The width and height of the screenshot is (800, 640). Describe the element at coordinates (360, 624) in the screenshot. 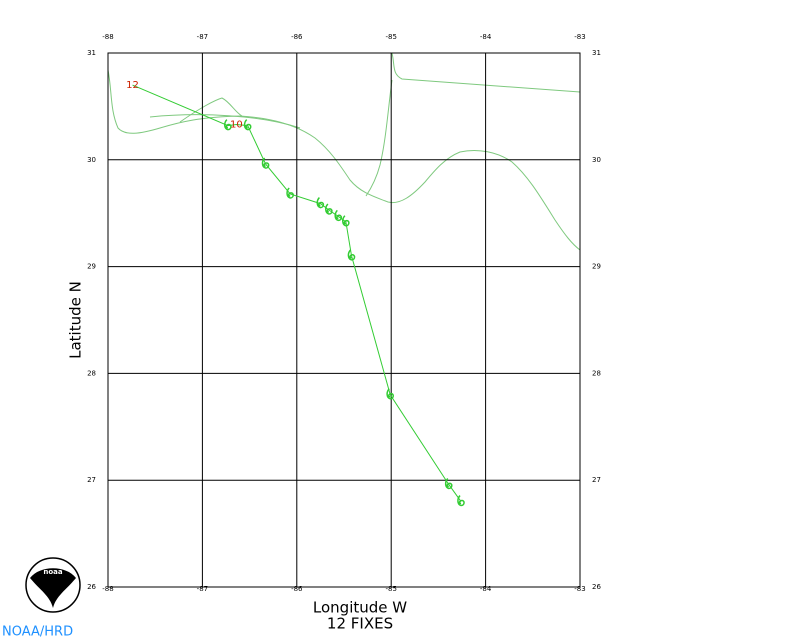

I see `subtitle: 12 FIXES` at that location.